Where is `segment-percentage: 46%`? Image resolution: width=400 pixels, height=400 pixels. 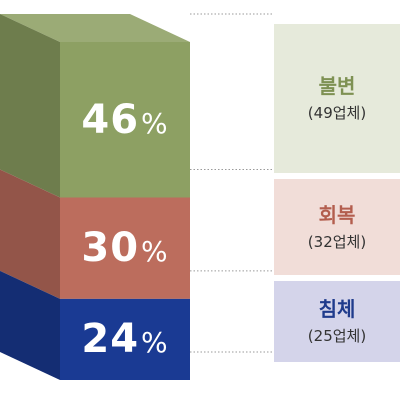
segment-percentage: 46% is located at coordinates (125, 120).